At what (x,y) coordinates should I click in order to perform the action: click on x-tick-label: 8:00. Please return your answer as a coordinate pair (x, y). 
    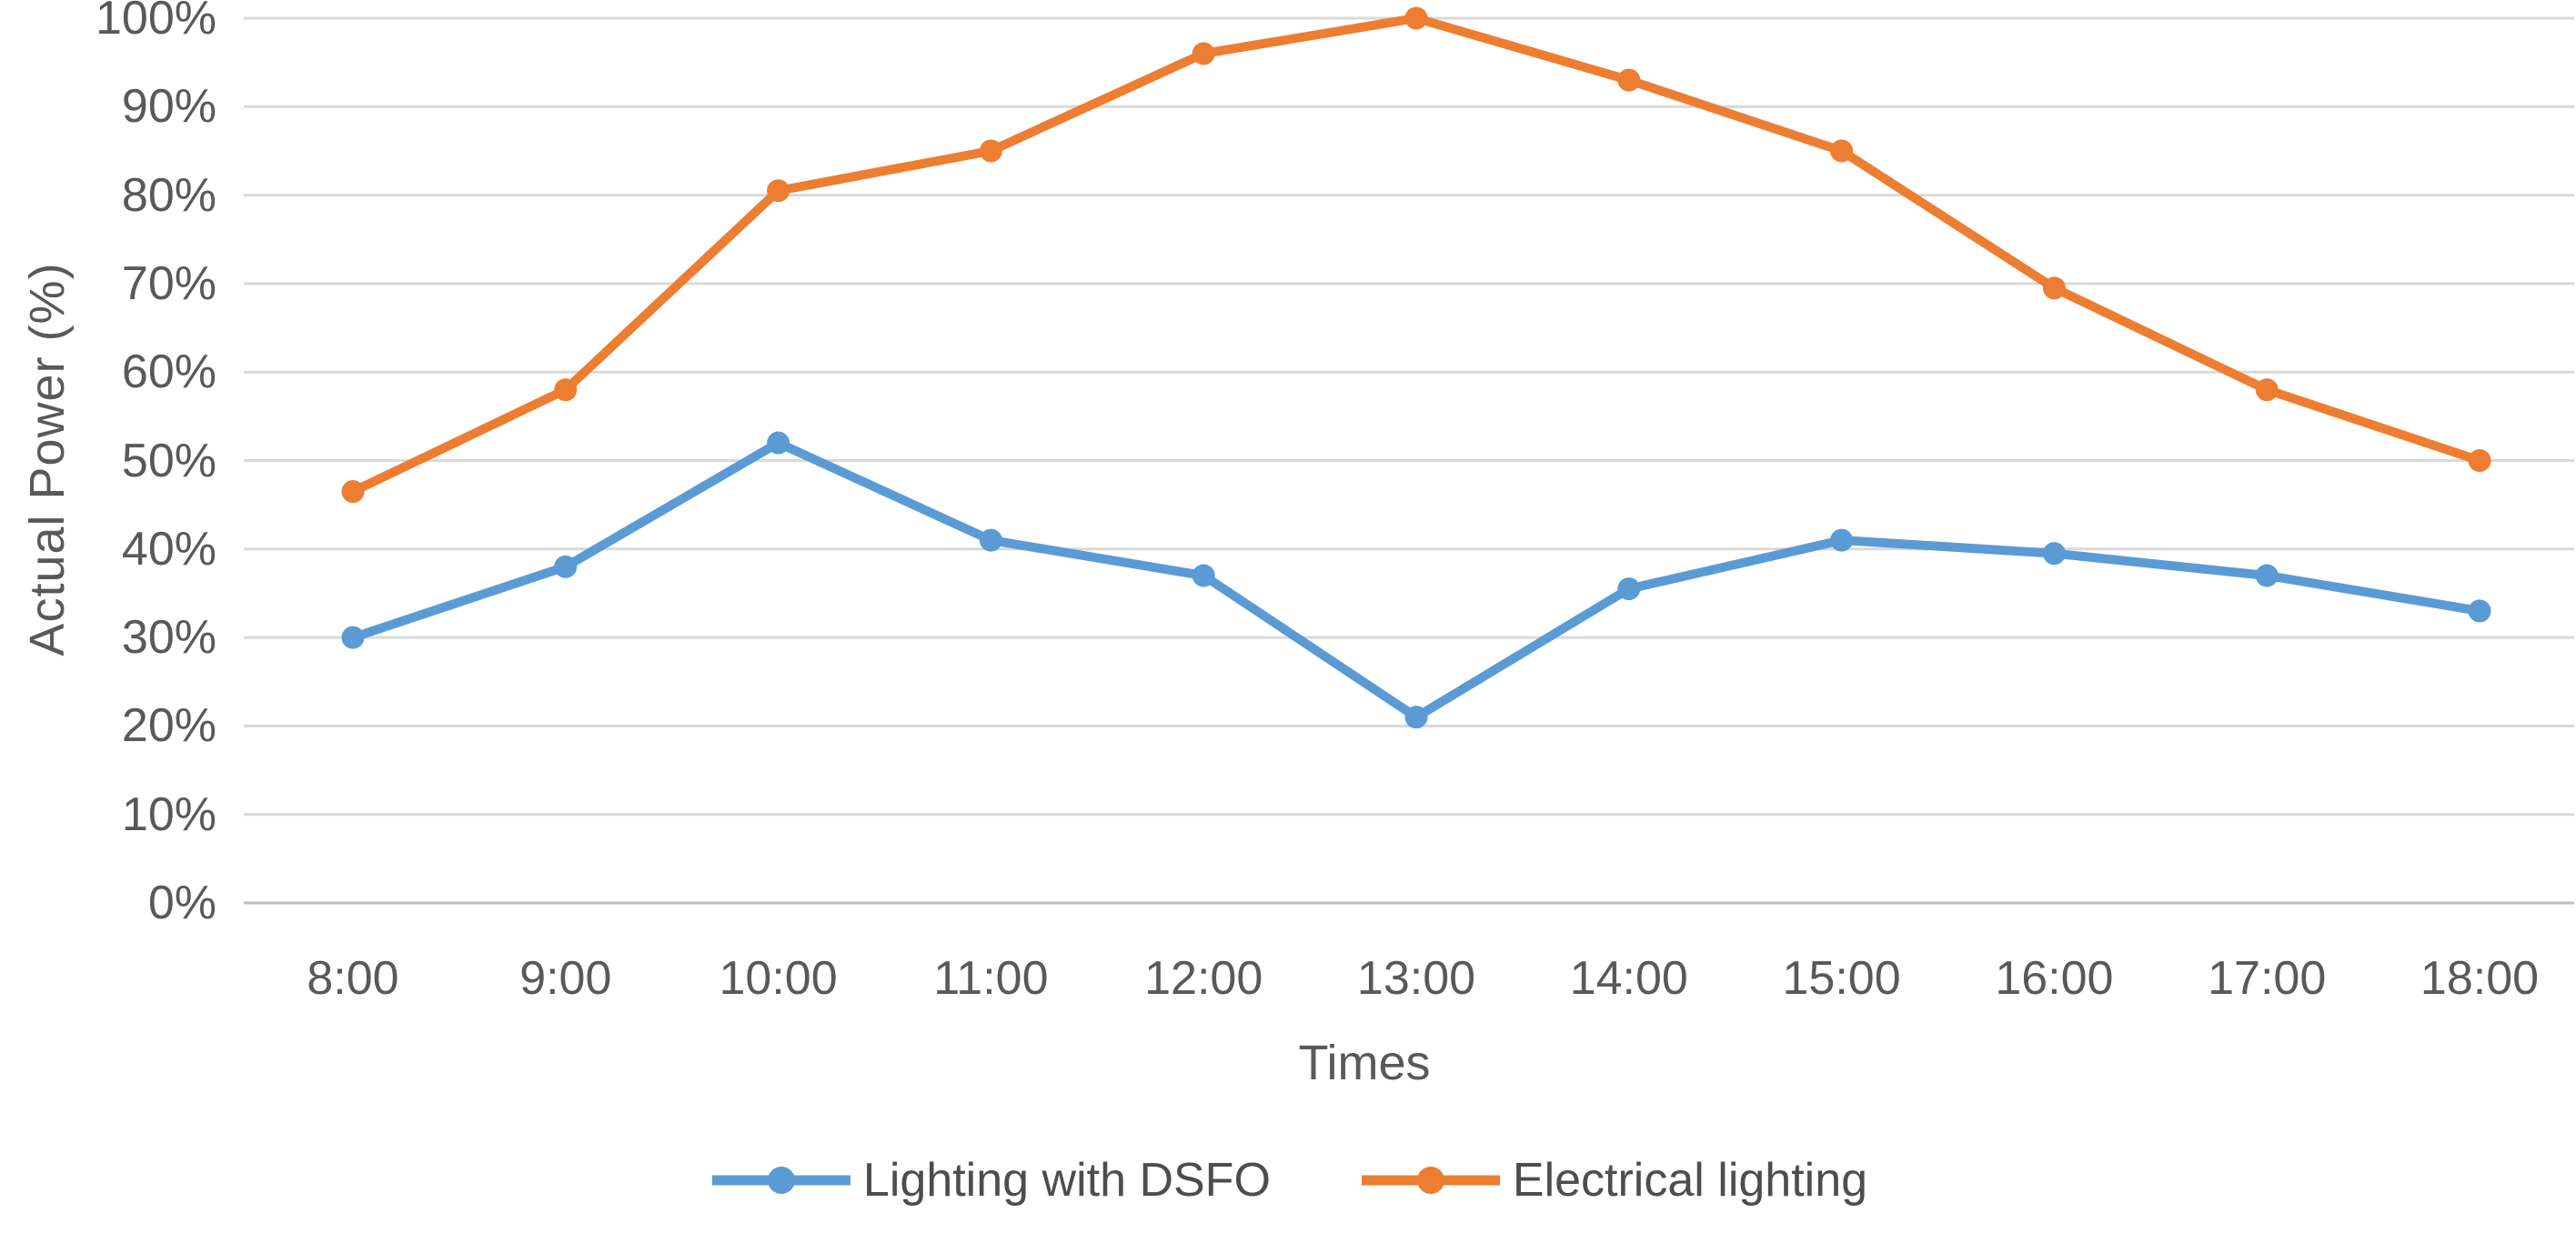
    Looking at the image, I should click on (353, 978).